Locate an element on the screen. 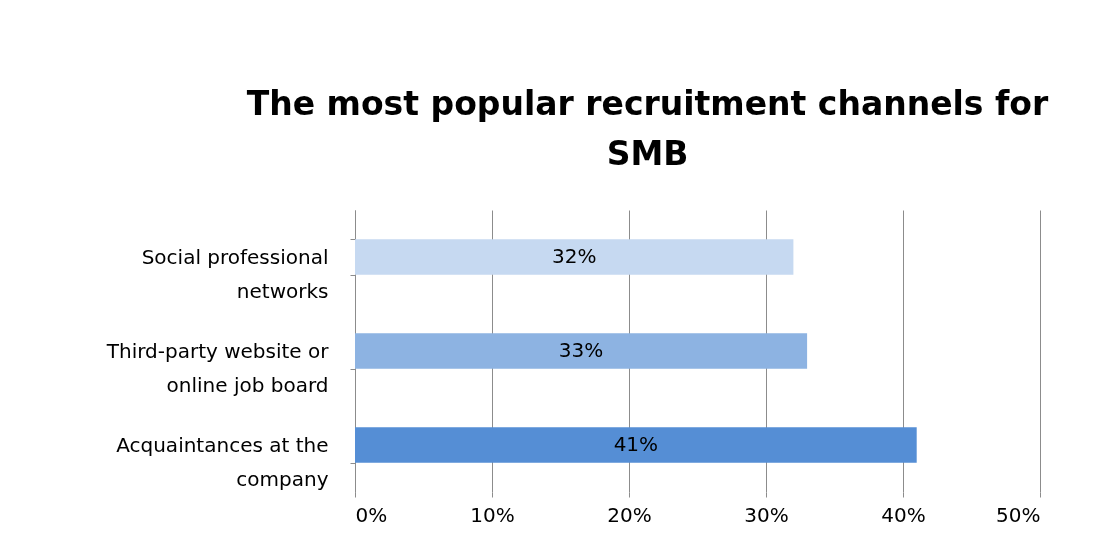 The height and width of the screenshot is (548, 1111). x-tick-label: 10% is located at coordinates (492, 514).